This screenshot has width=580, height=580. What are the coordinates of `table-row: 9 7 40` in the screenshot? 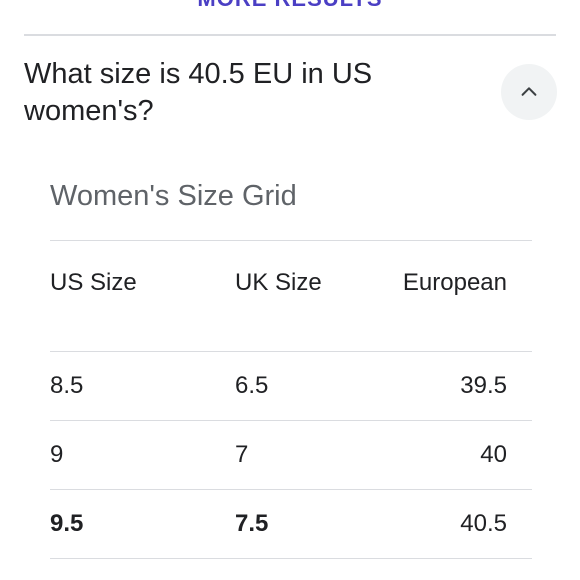 It's located at (291, 455).